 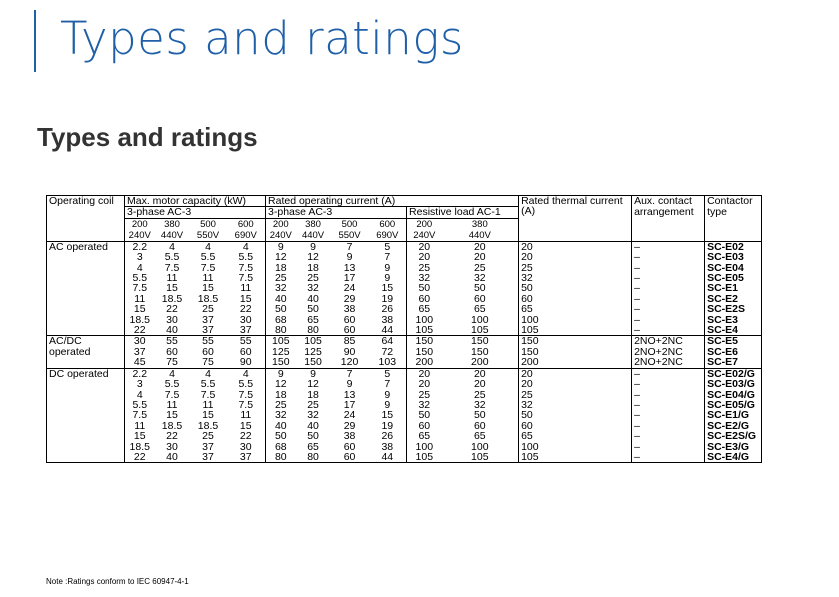 What do you see at coordinates (280, 320) in the screenshot?
I see `value-cell: 68` at bounding box center [280, 320].